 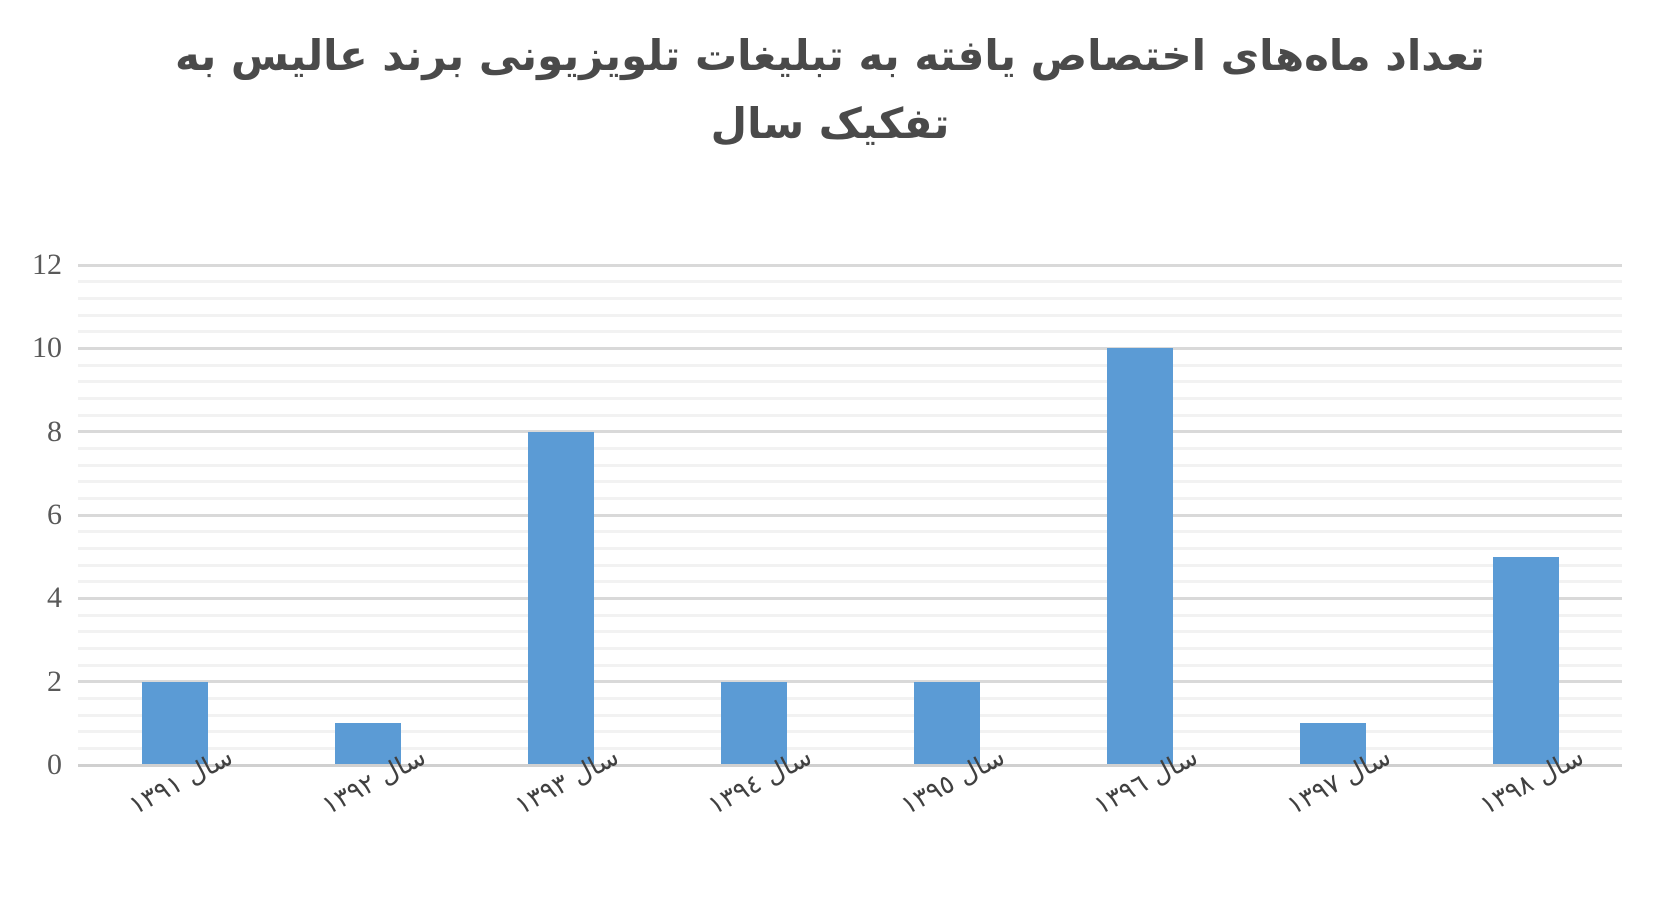 I want to click on y-axis-tick-label: 6, so click(x=54, y=514).